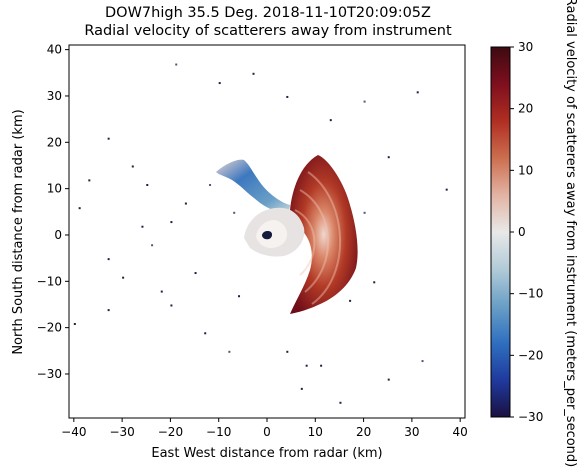 The width and height of the screenshot is (577, 470). I want to click on colorbar-tick-label: 20, so click(525, 109).